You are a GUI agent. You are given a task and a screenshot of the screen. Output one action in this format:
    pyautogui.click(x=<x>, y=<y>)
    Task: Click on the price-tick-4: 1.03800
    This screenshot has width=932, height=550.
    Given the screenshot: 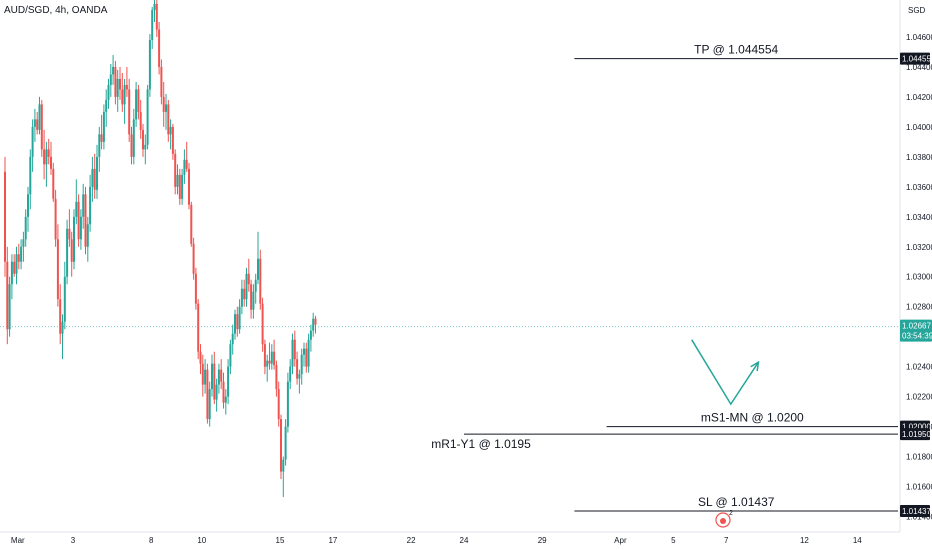 What is the action you would take?
    pyautogui.click(x=919, y=157)
    